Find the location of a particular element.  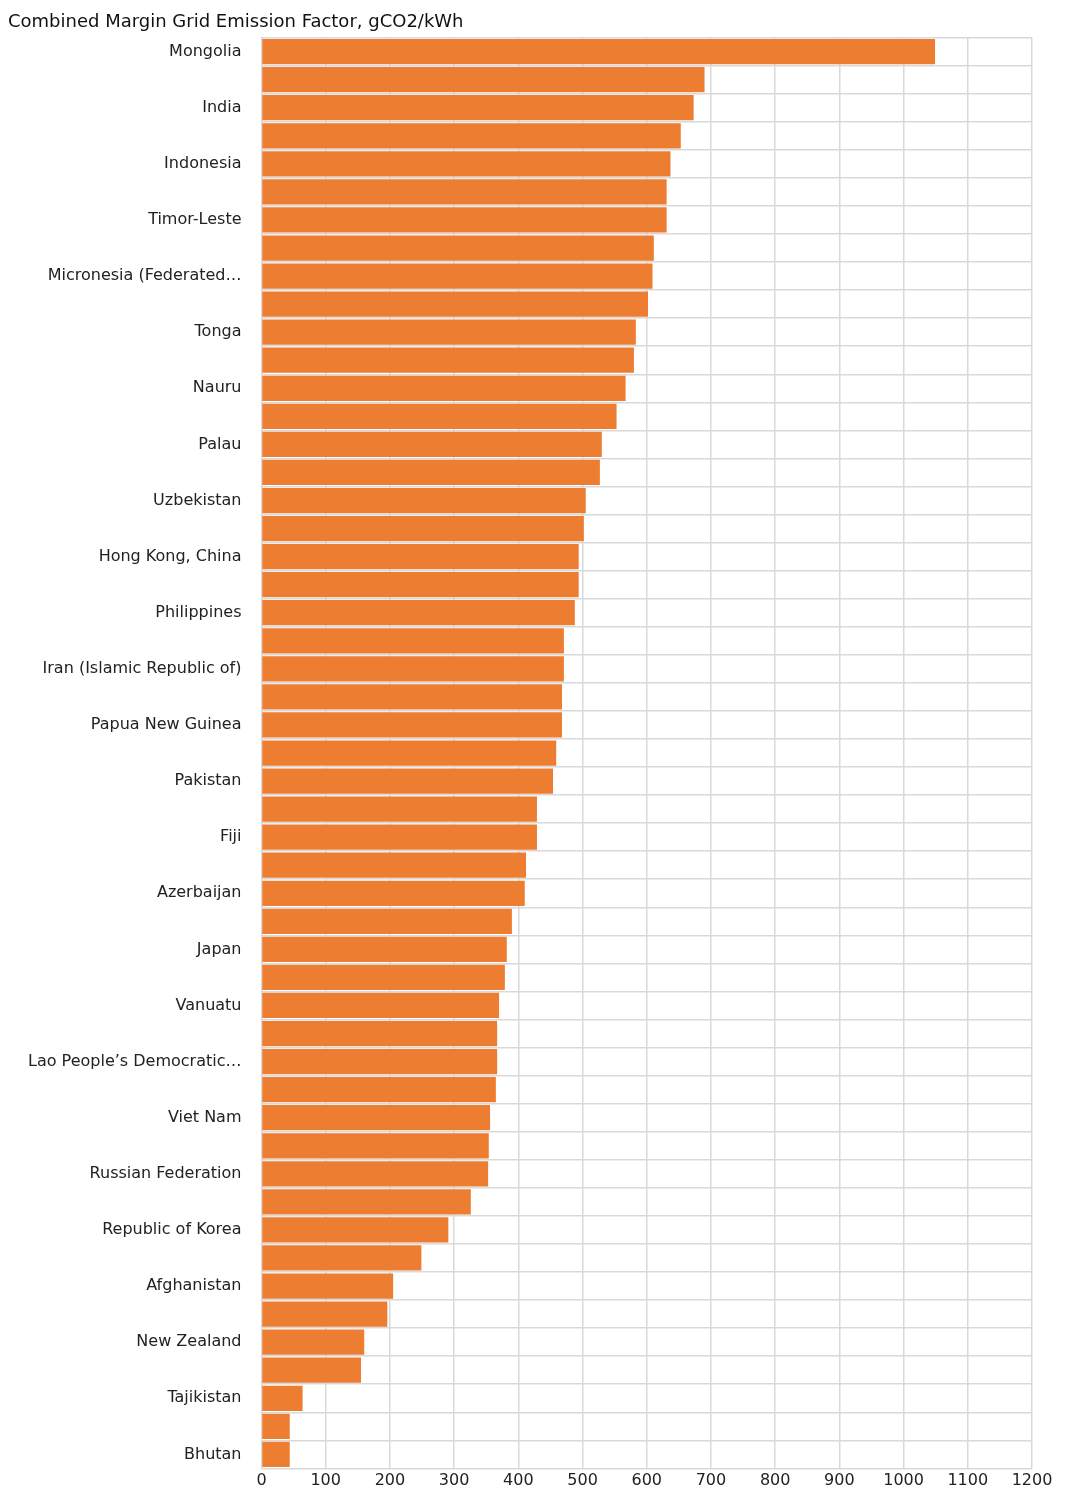

x-tick-label: 900 is located at coordinates (839, 1480).